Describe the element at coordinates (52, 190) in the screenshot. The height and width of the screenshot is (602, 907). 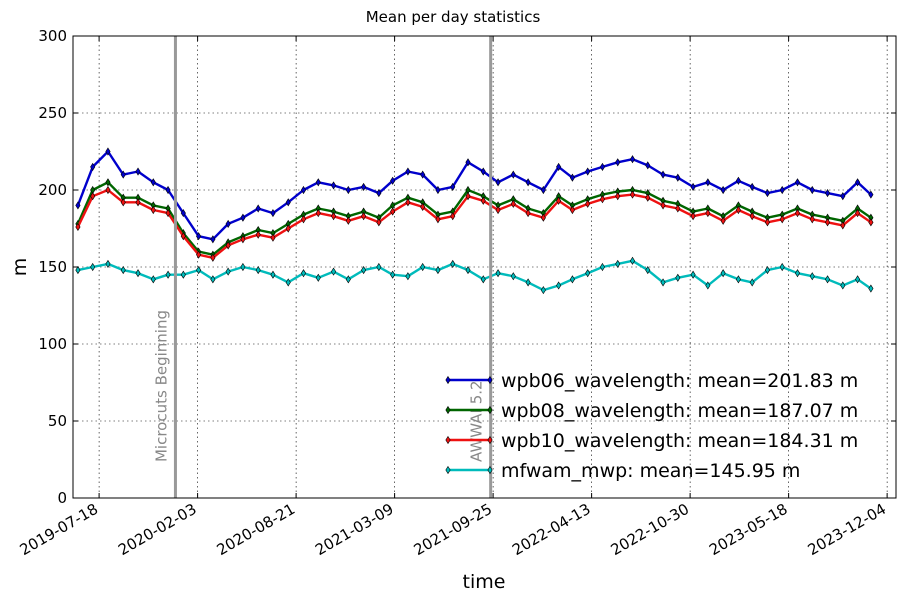
I see `y-tick-label: 200` at that location.